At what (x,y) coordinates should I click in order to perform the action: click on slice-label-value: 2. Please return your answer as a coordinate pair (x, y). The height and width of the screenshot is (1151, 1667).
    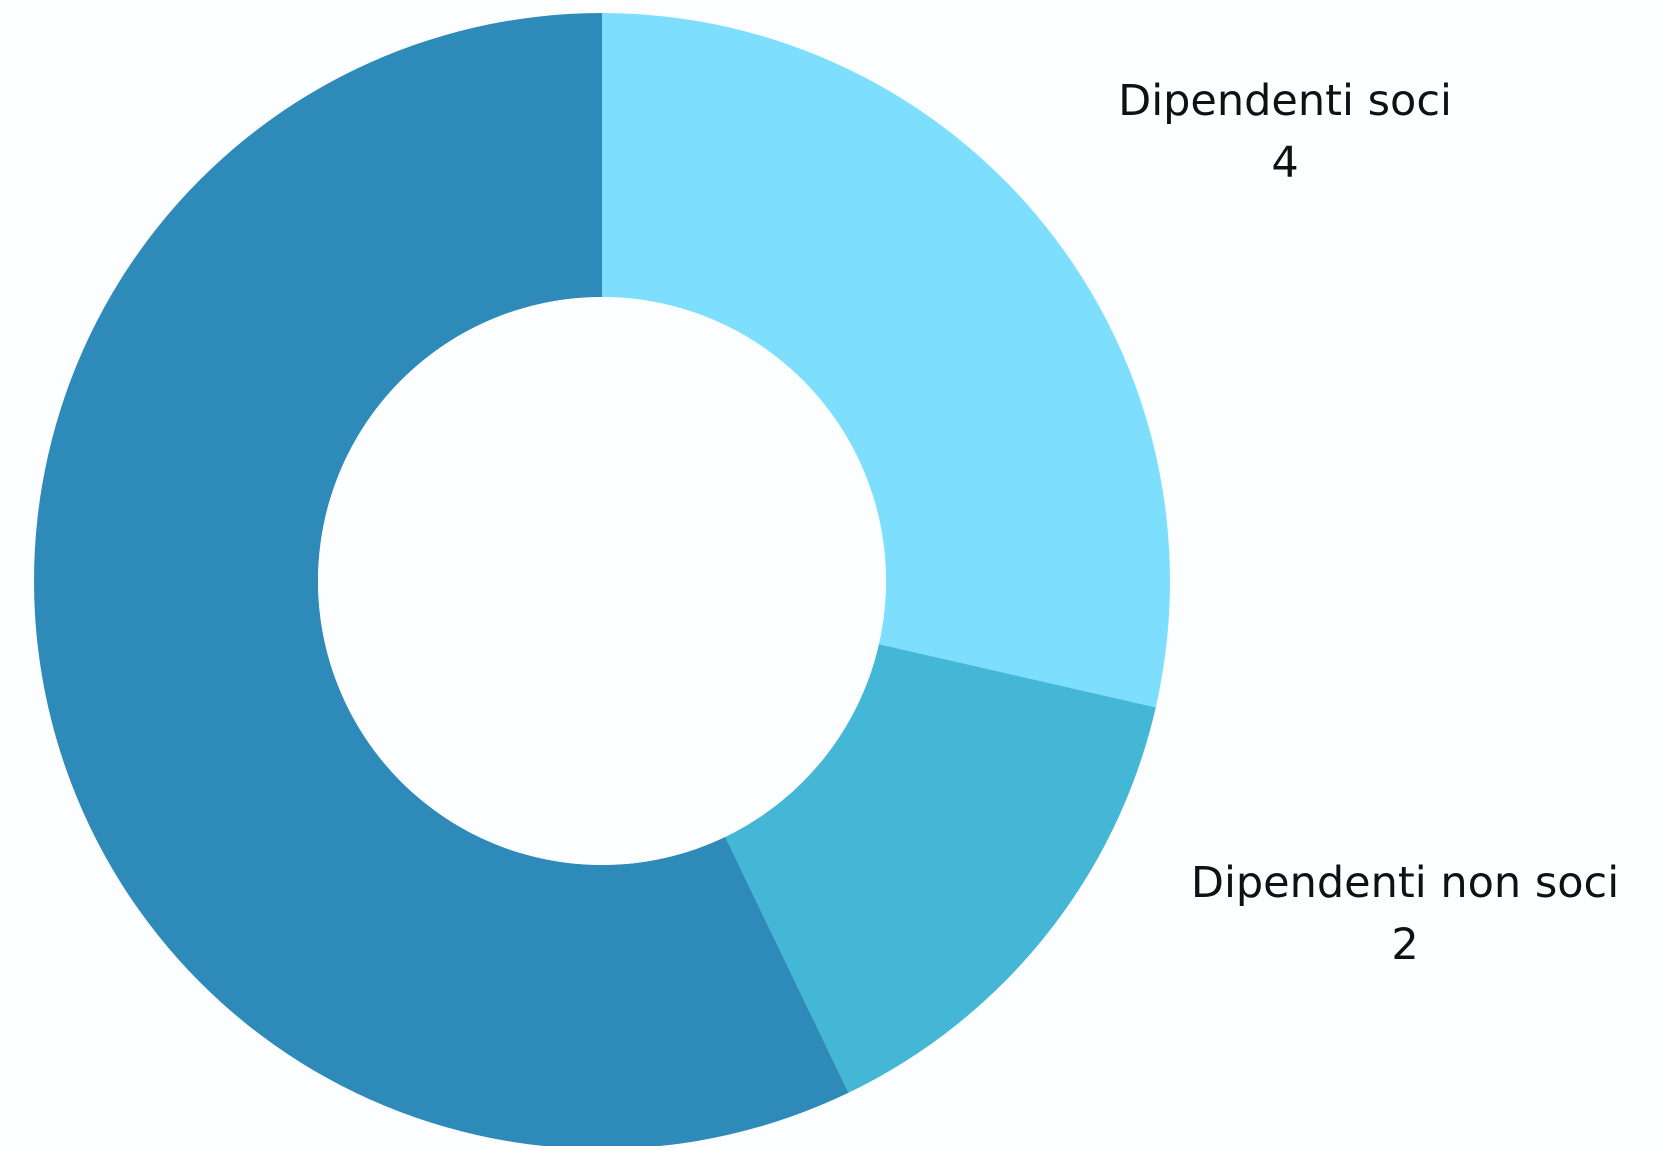
    Looking at the image, I should click on (1405, 945).